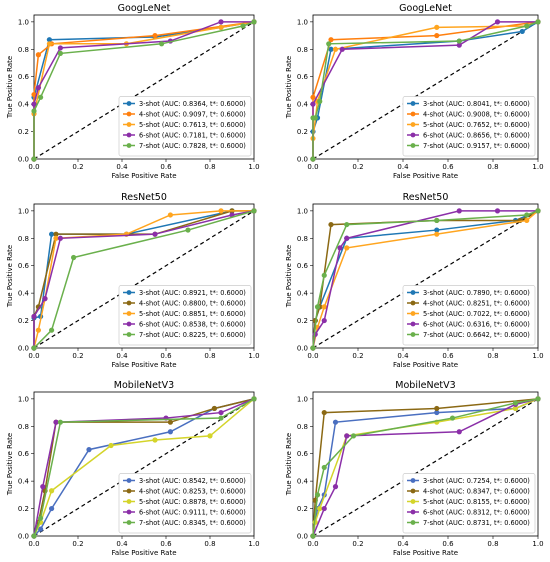 The image size is (550, 562). Describe the element at coordinates (144, 197) in the screenshot. I see `chart-title: ResNet50` at that location.